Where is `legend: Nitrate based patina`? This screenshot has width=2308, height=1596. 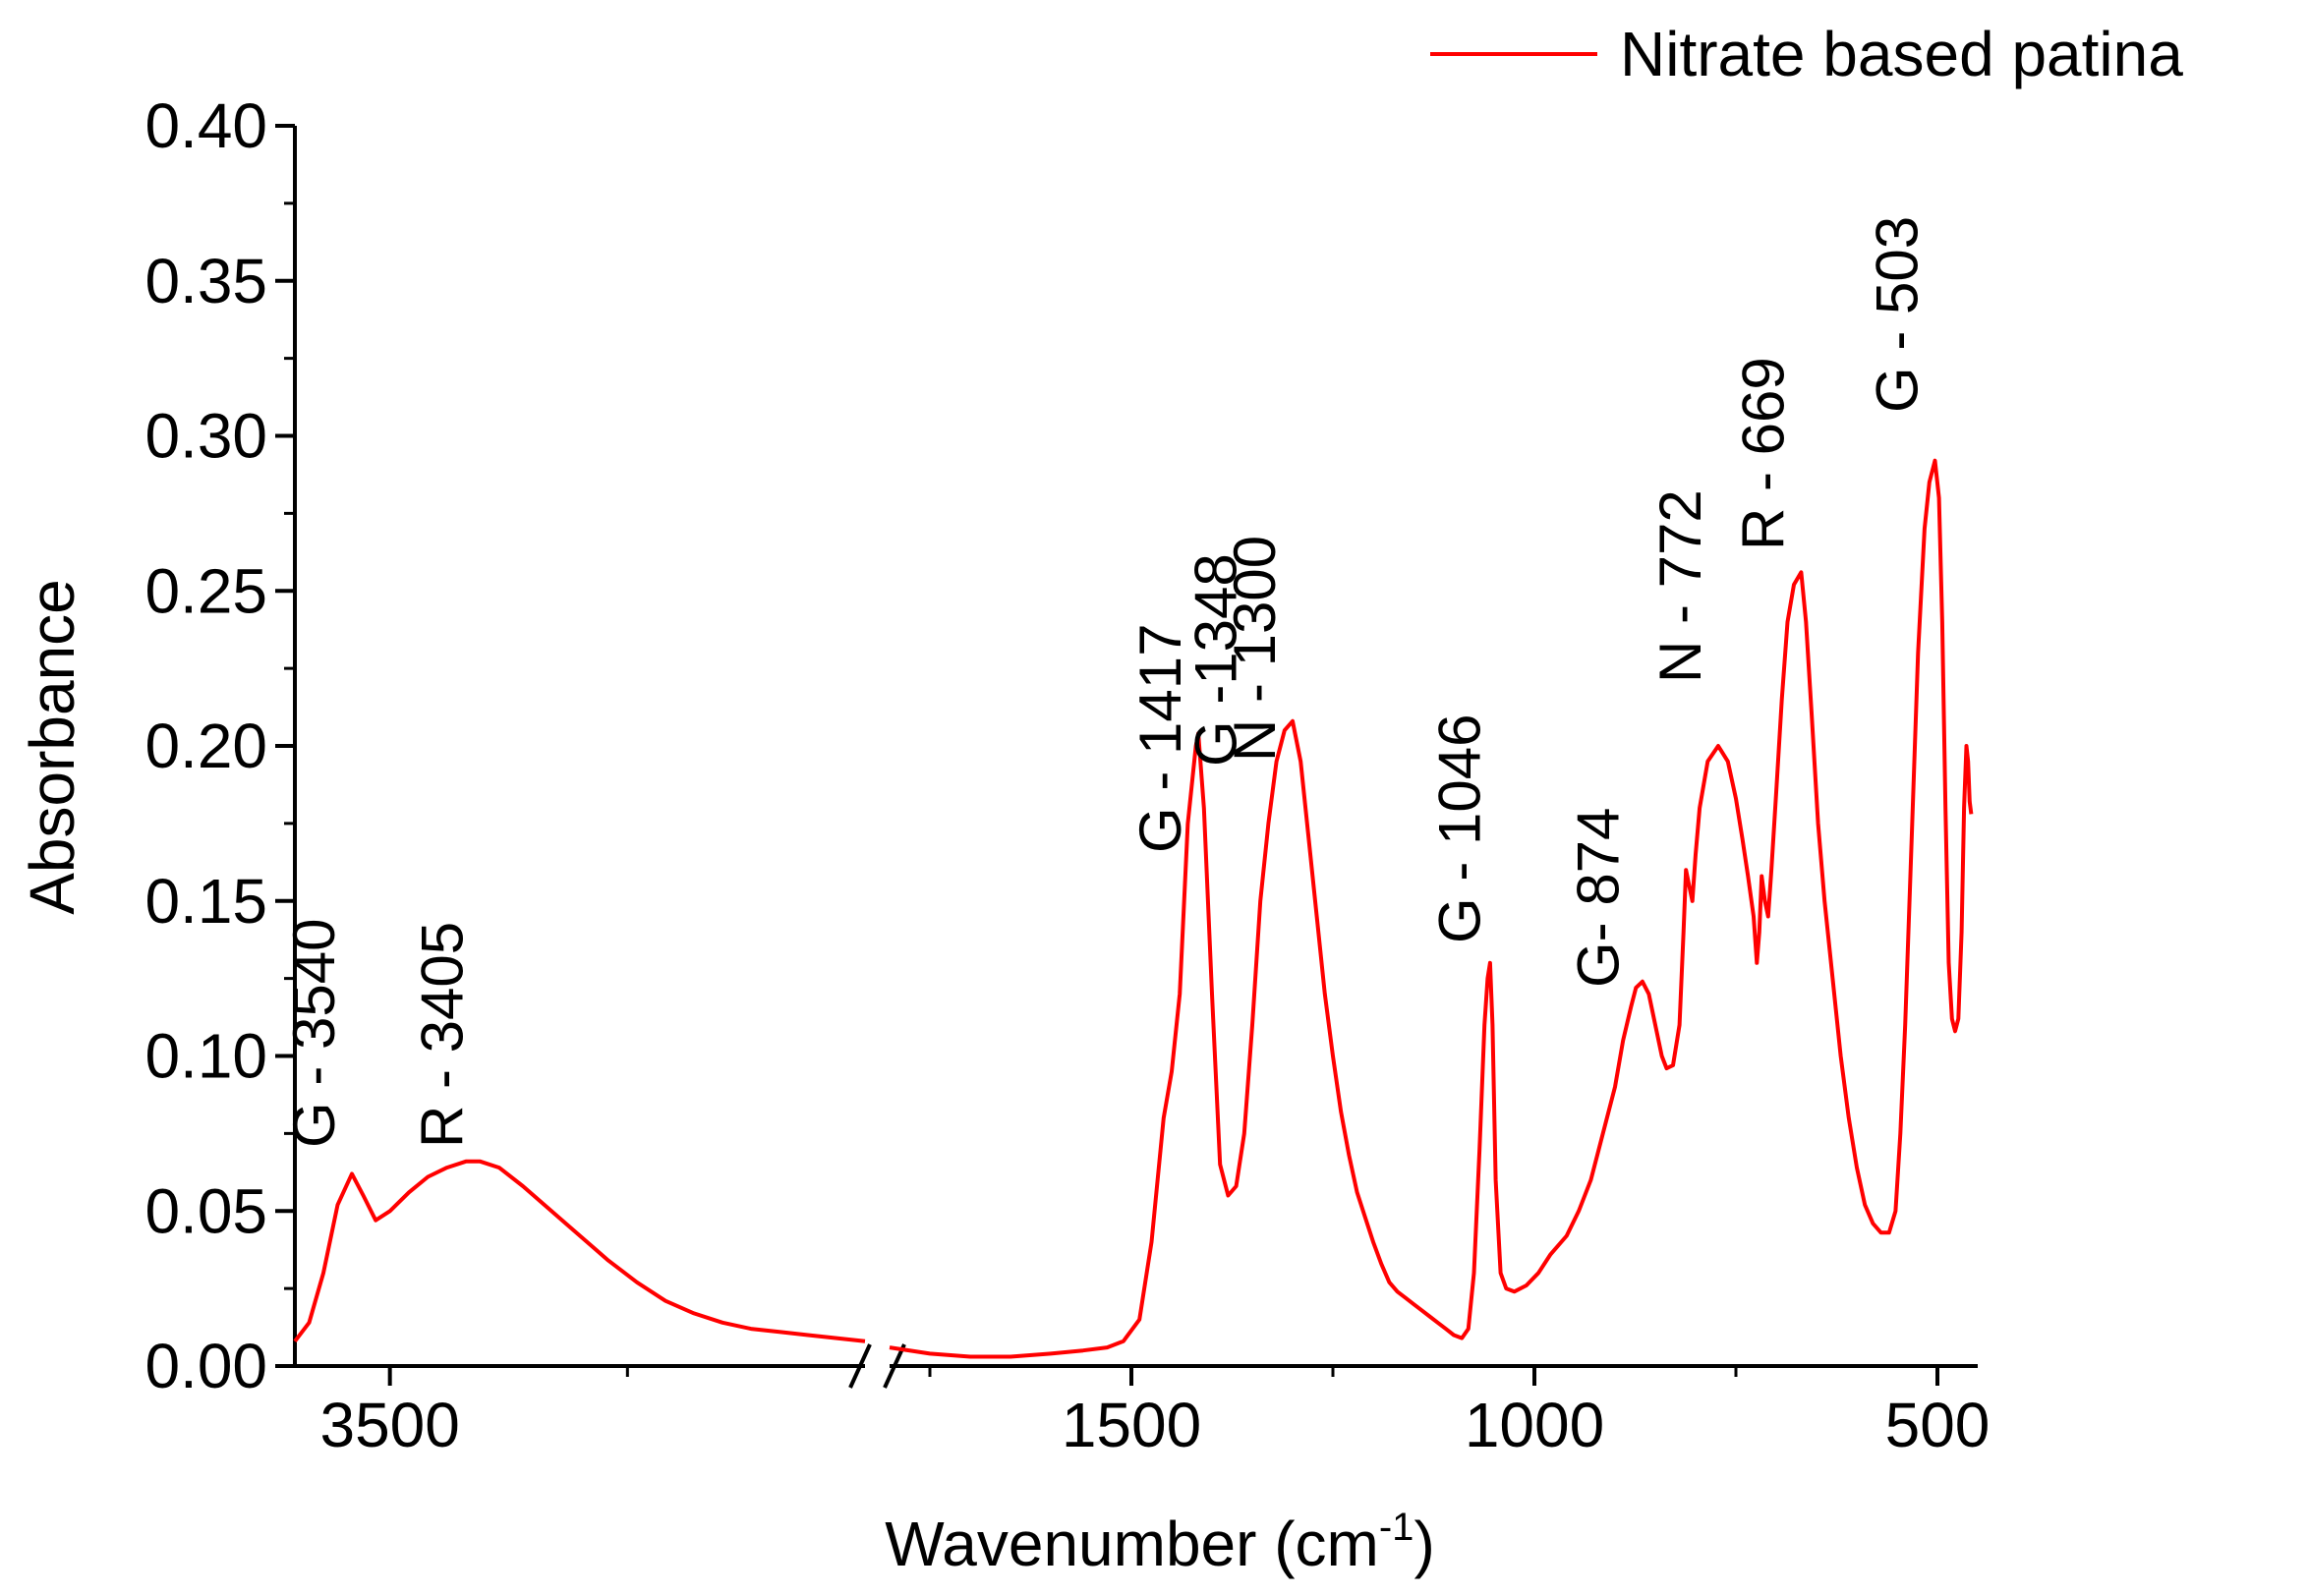 legend: Nitrate based patina is located at coordinates (1807, 54).